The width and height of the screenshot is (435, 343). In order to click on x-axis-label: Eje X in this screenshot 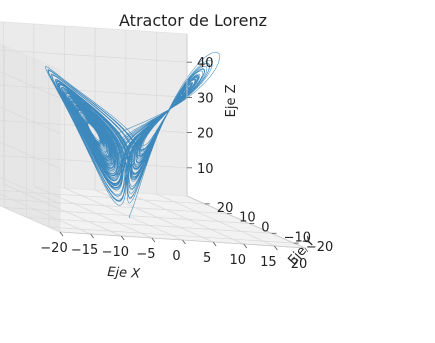, I will do `click(124, 273)`.